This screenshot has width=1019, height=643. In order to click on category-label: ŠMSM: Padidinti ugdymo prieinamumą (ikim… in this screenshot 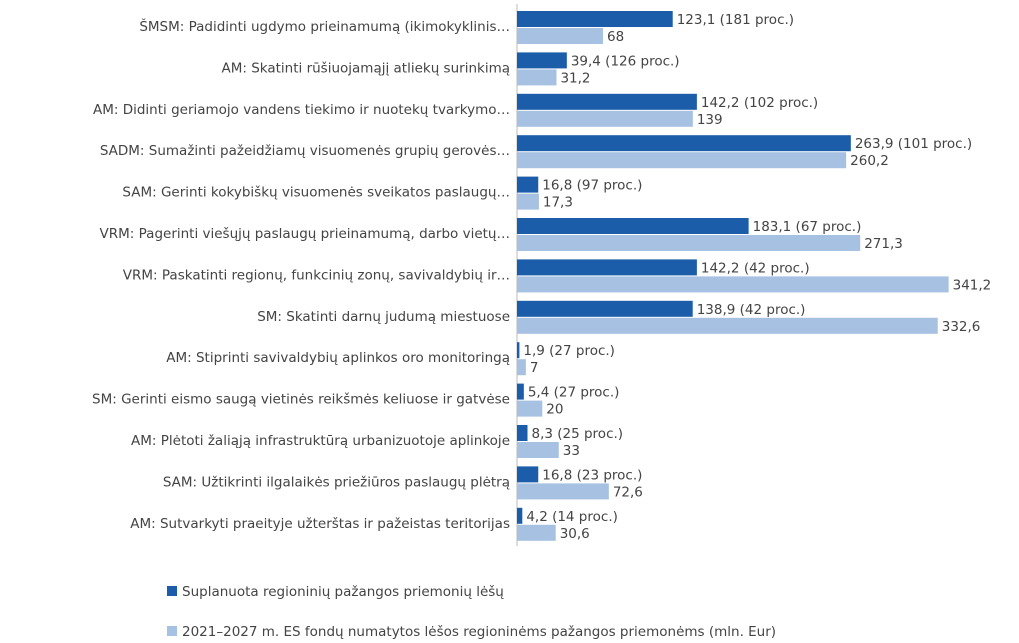, I will do `click(324, 26)`.